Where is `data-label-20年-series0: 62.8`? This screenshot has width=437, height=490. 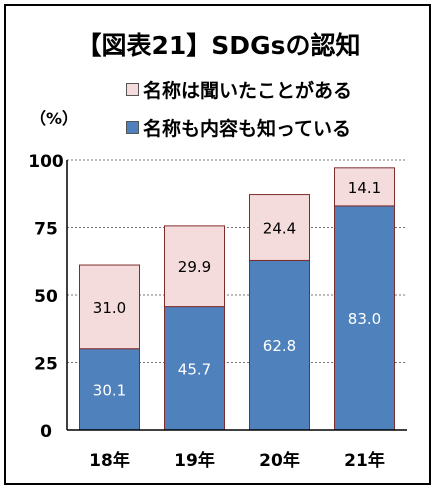 data-label-20年-series0: 62.8 is located at coordinates (279, 346).